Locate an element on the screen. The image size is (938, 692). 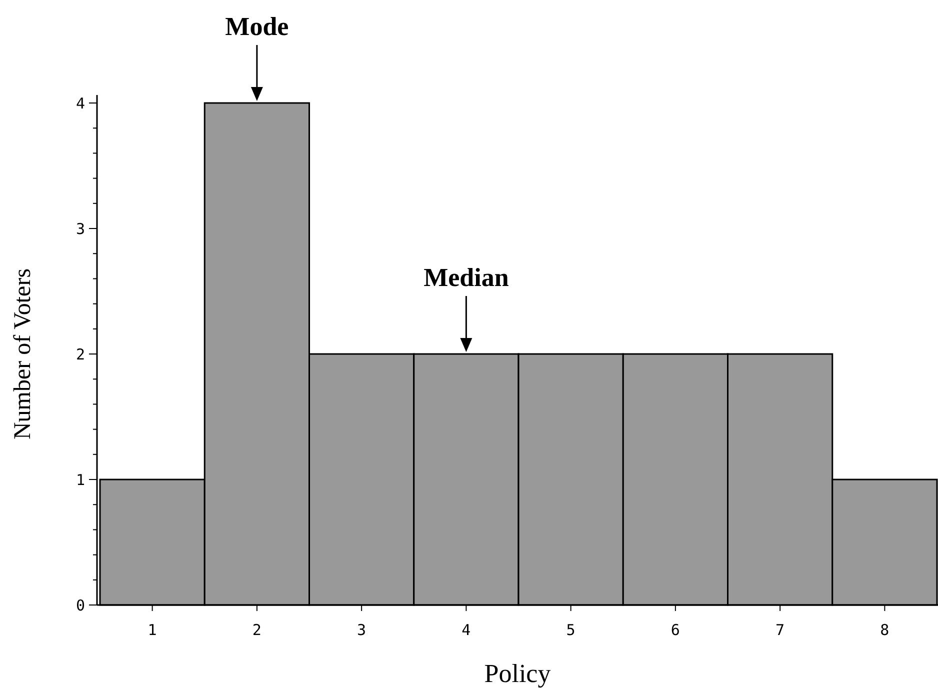
x-tick-label: 3 is located at coordinates (361, 630).